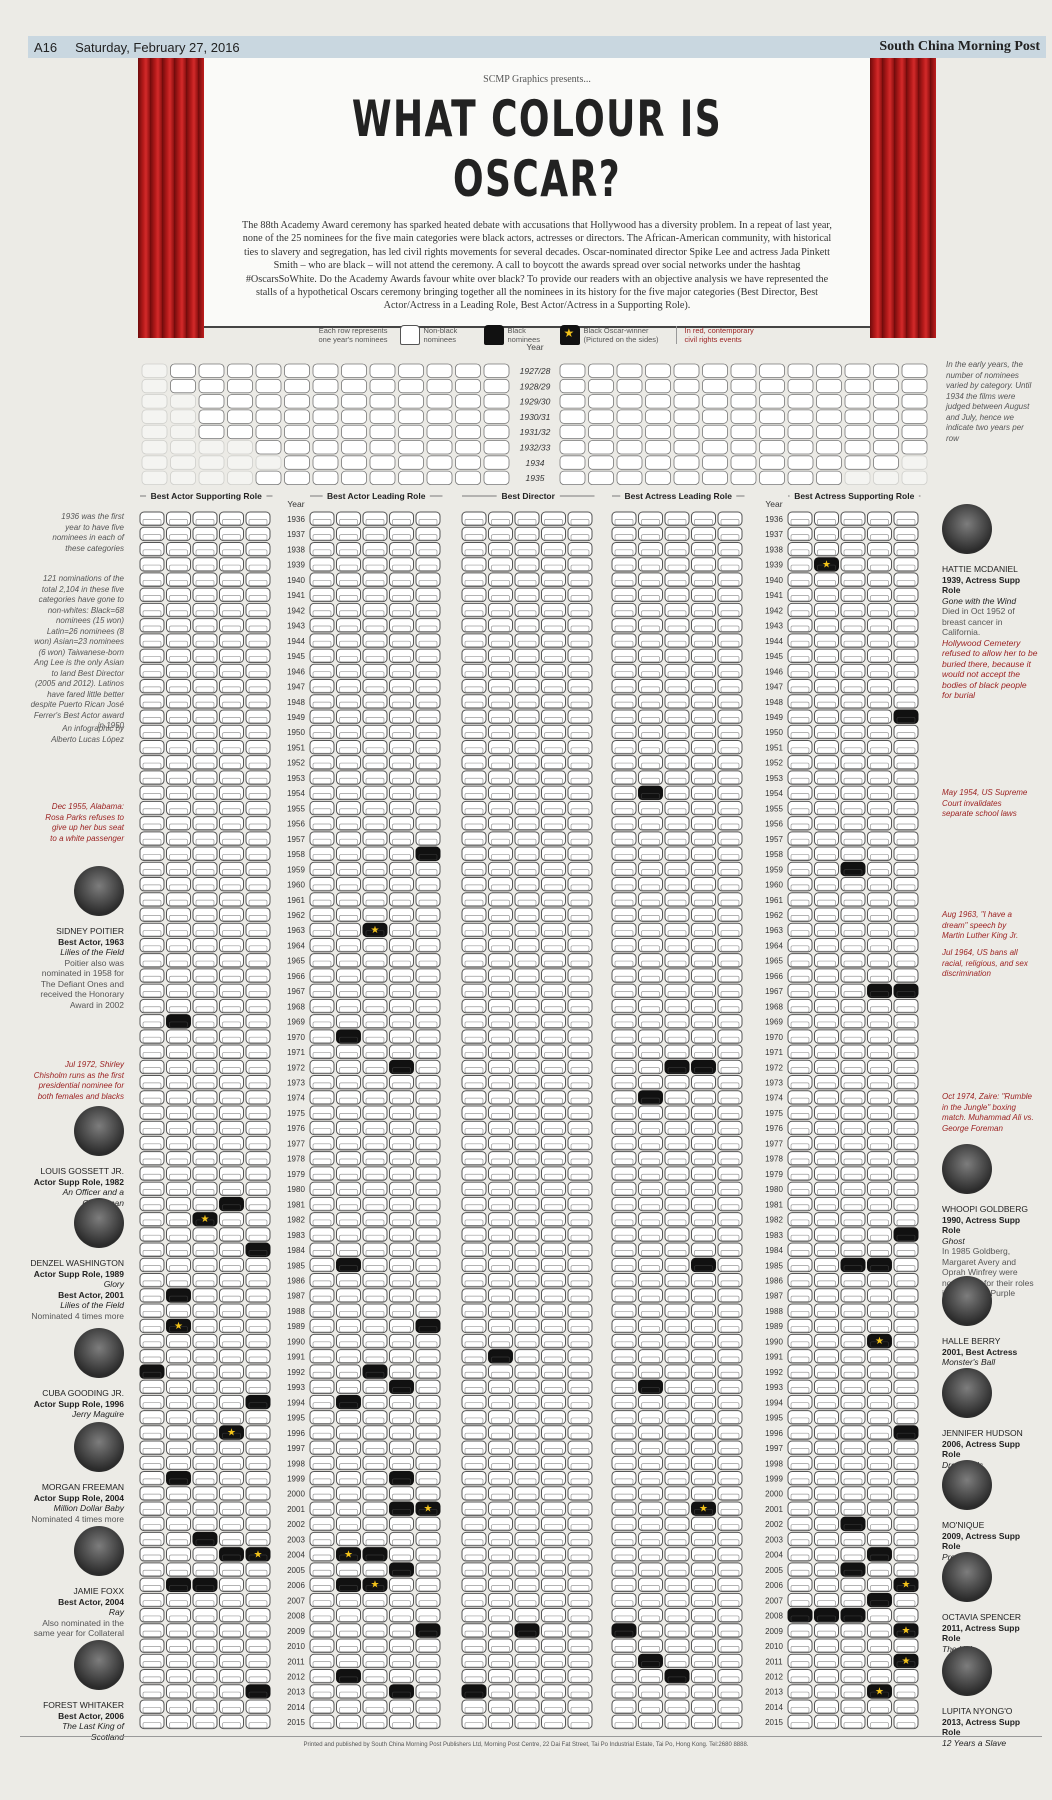  What do you see at coordinates (296, 900) in the screenshot?
I see `year-label: 1961` at bounding box center [296, 900].